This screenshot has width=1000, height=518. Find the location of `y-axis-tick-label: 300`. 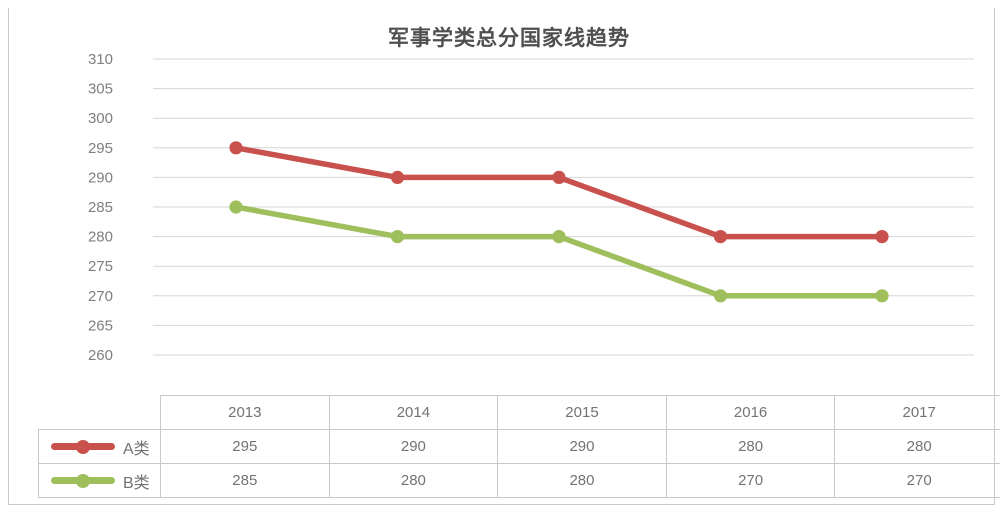

y-axis-tick-label: 300 is located at coordinates (100, 118).